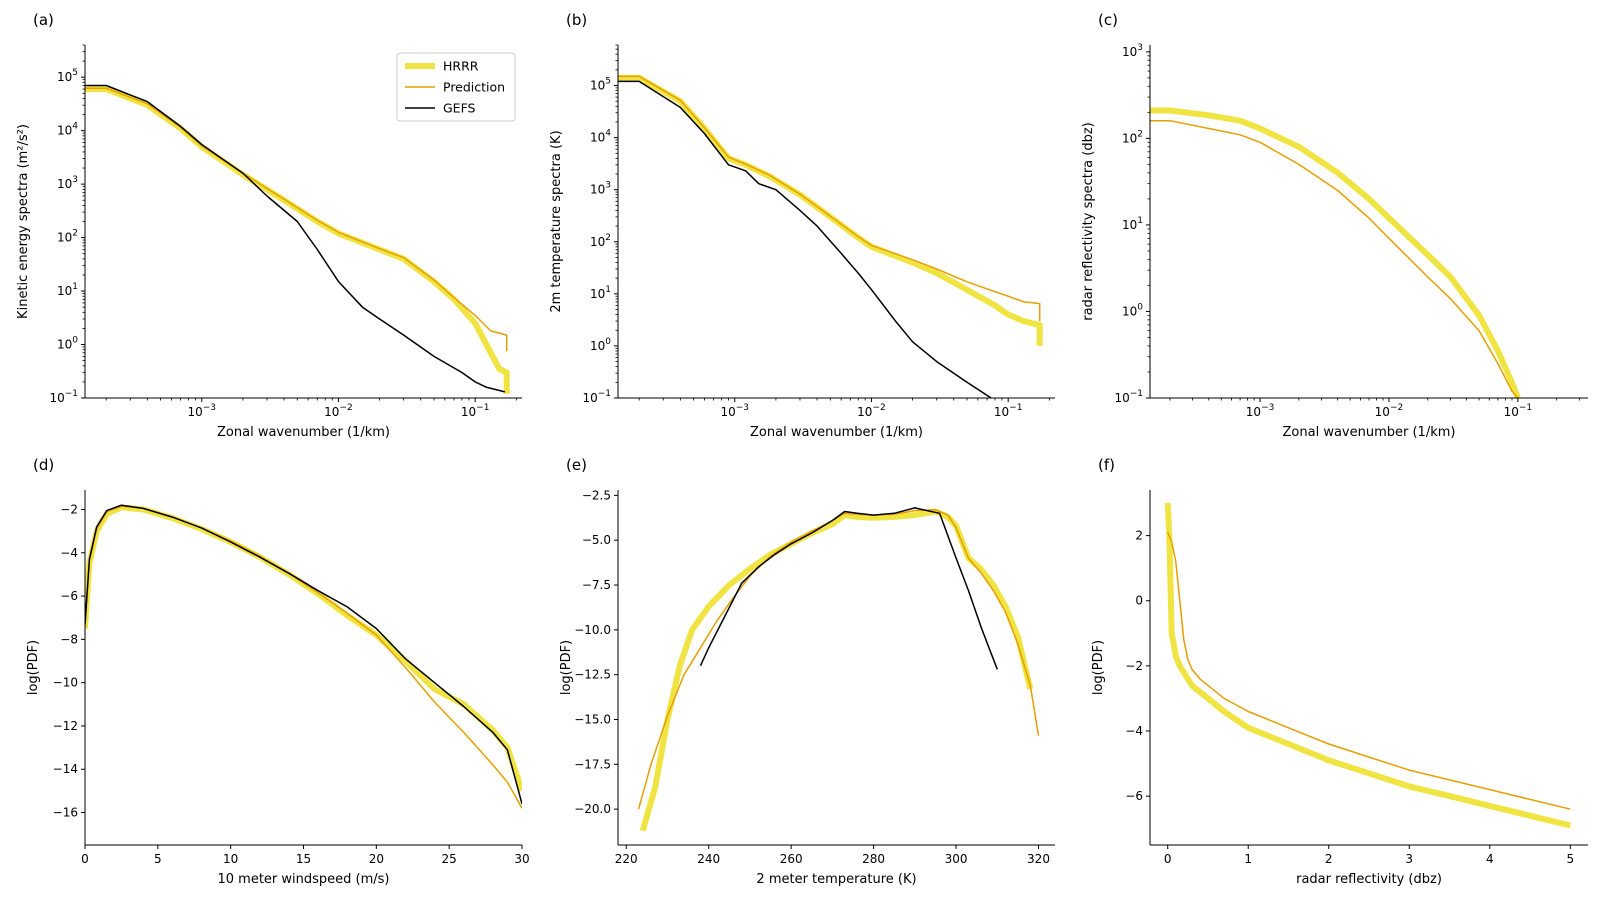  I want to click on x-tick-label: 2, so click(1329, 859).